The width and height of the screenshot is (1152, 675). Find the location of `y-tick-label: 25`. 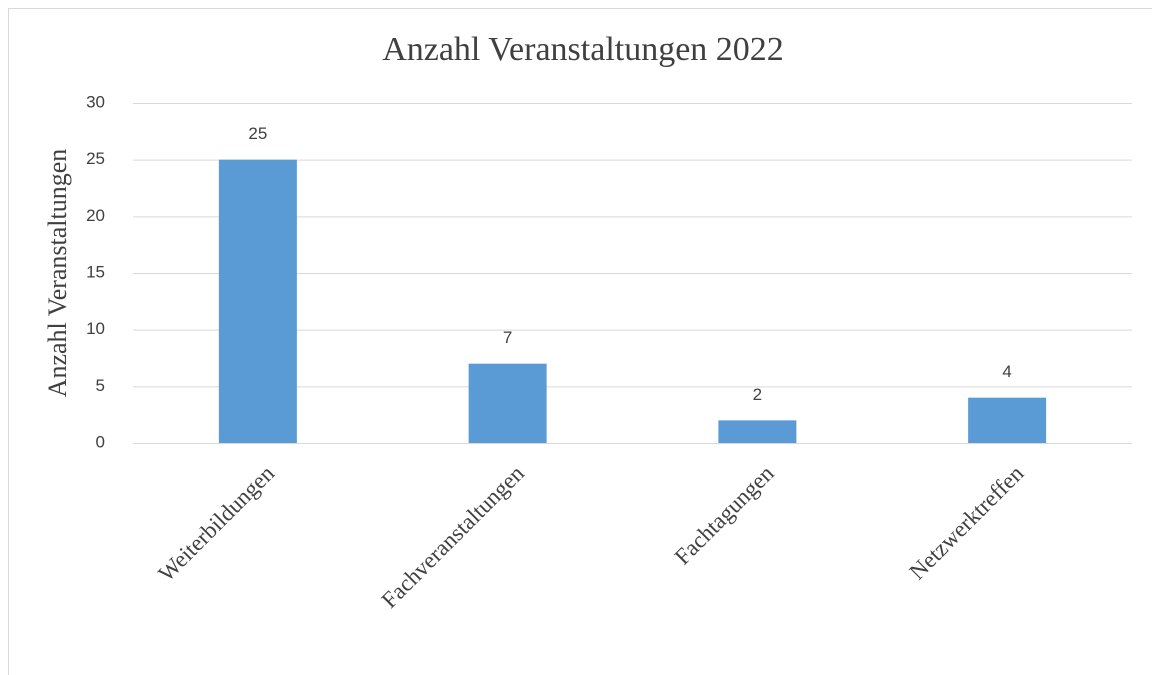

y-tick-label: 25 is located at coordinates (95, 158).